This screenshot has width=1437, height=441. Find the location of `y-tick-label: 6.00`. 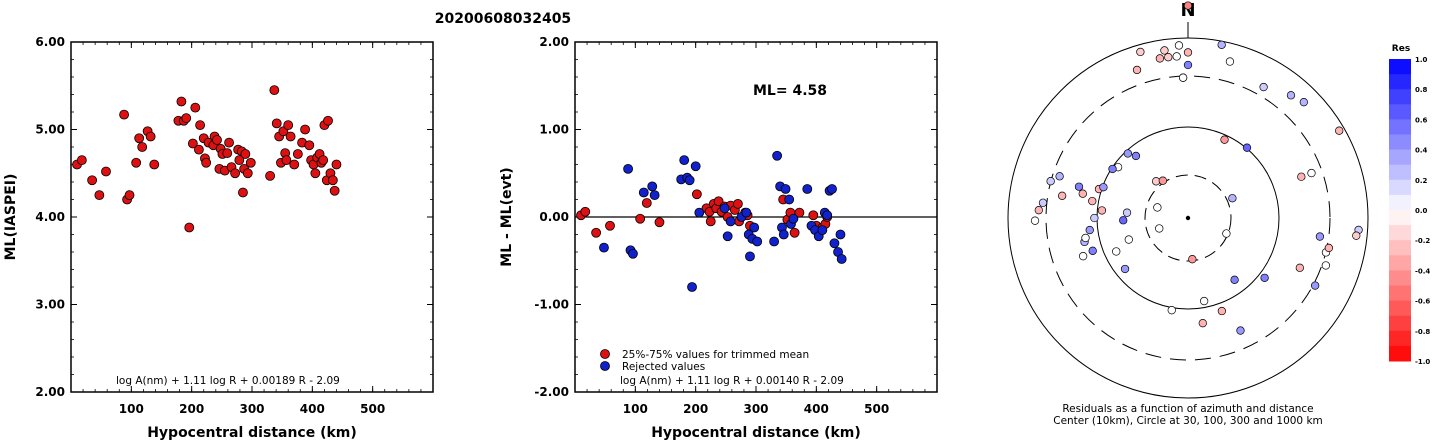

y-tick-label: 6.00 is located at coordinates (50, 42).